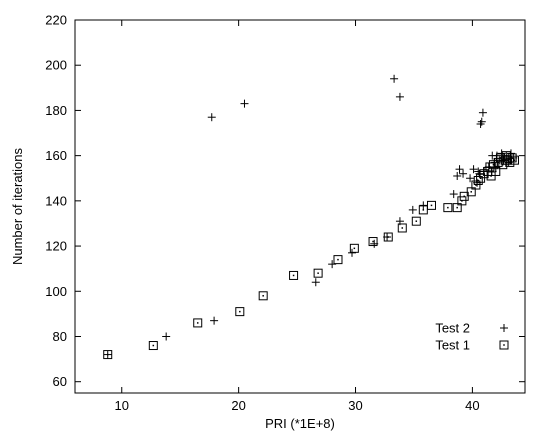 The height and width of the screenshot is (432, 539). Describe the element at coordinates (56, 291) in the screenshot. I see `y-tick-label: 100` at that location.